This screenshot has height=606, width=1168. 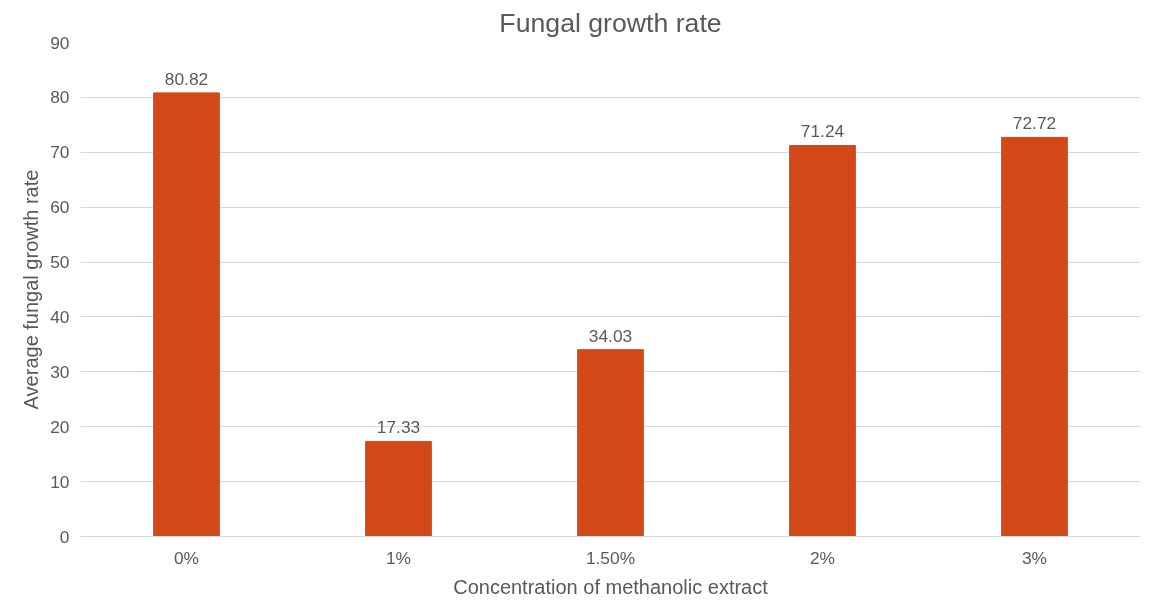 What do you see at coordinates (186, 557) in the screenshot?
I see `x-tick-label: 0%` at bounding box center [186, 557].